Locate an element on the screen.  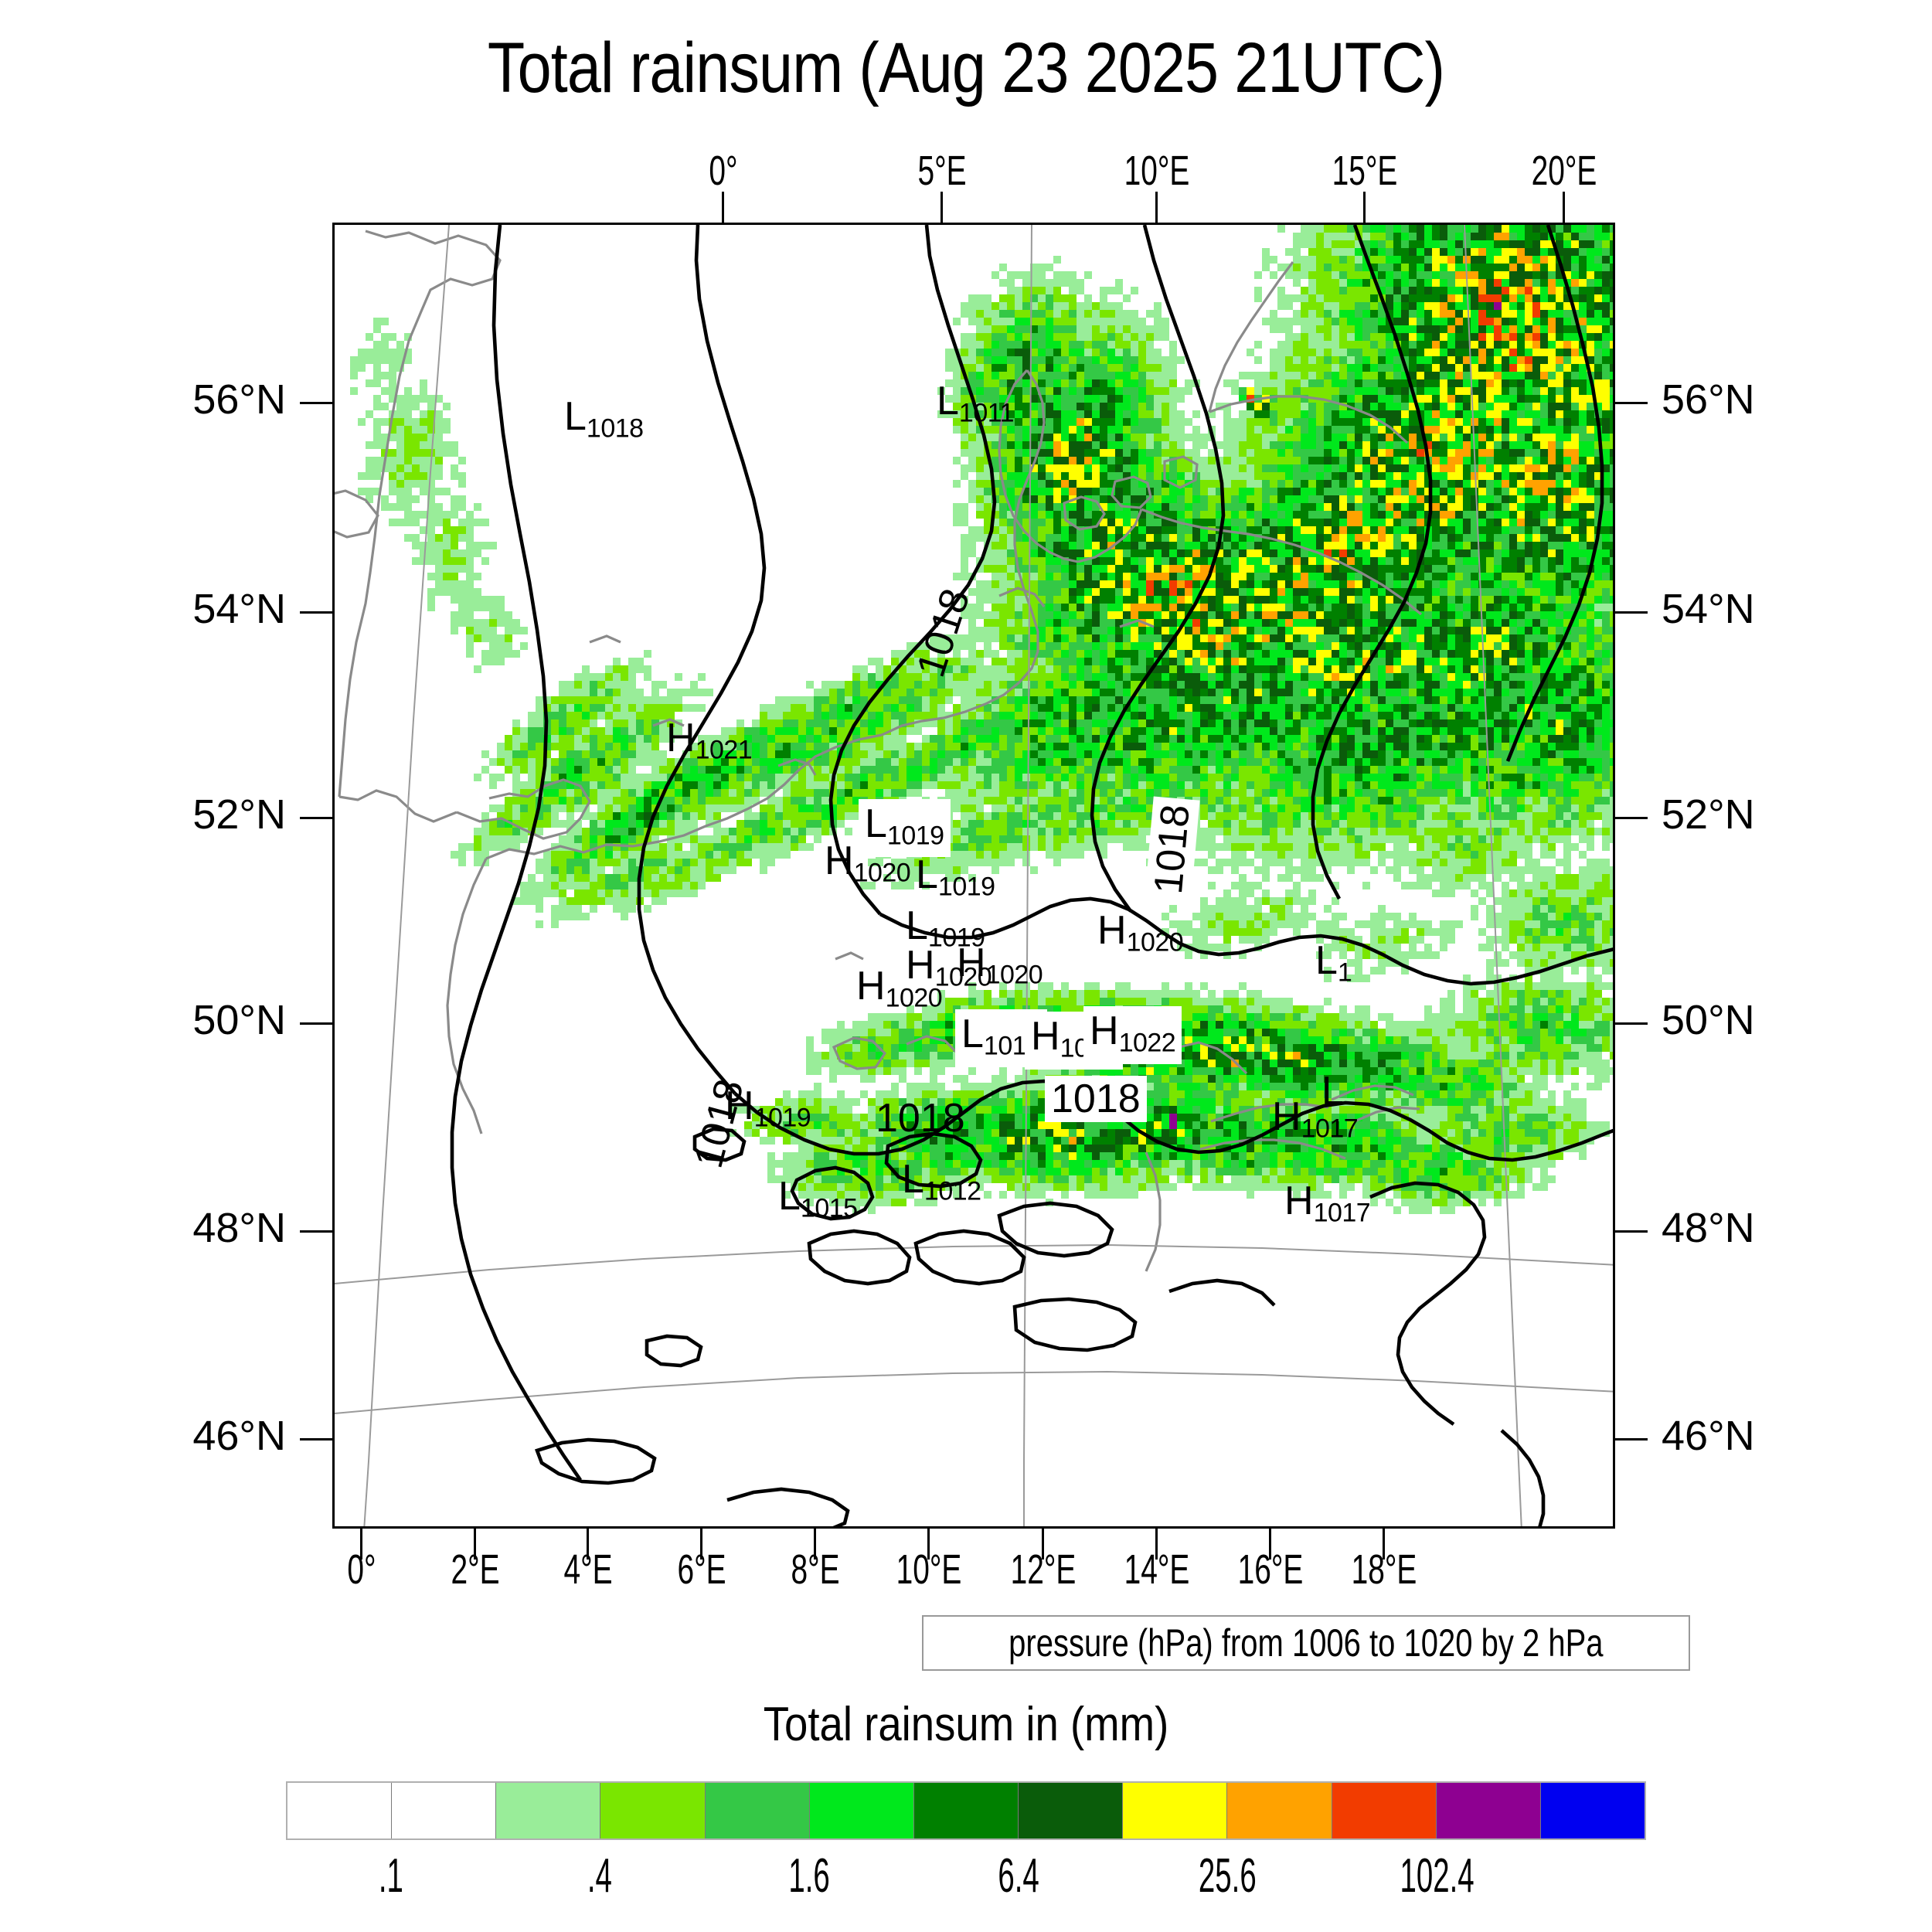
lon-label-top: 10°E is located at coordinates (1157, 171).